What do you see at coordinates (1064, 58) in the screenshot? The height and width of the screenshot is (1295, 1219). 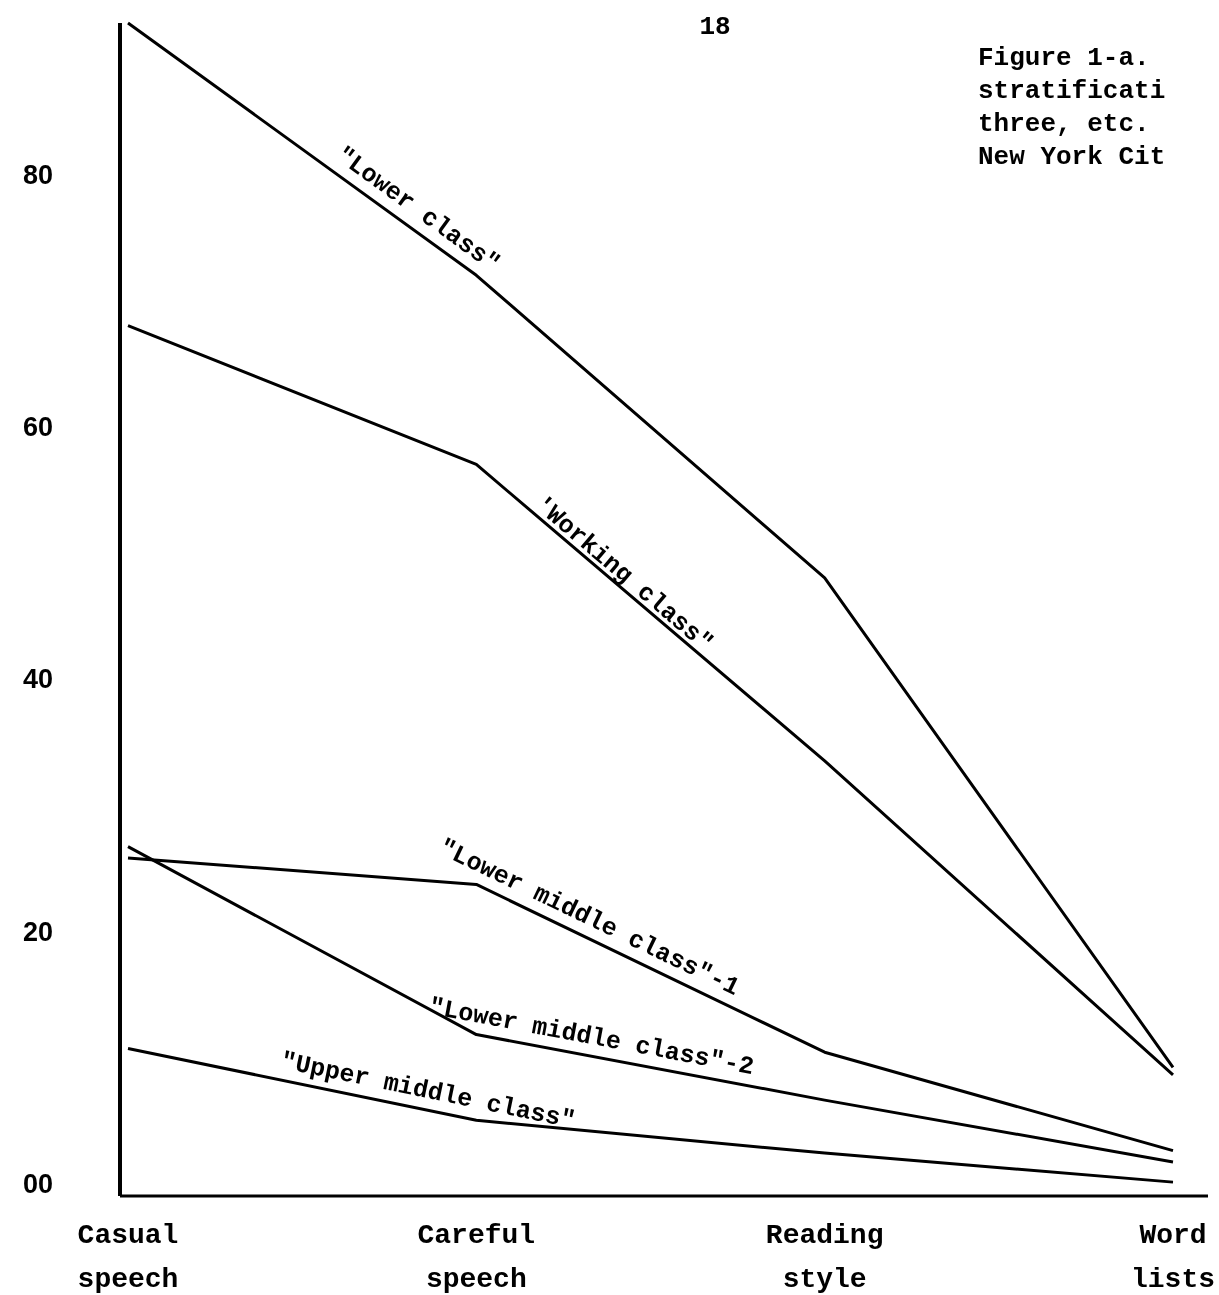 I see `text: Figure 1-a.` at bounding box center [1064, 58].